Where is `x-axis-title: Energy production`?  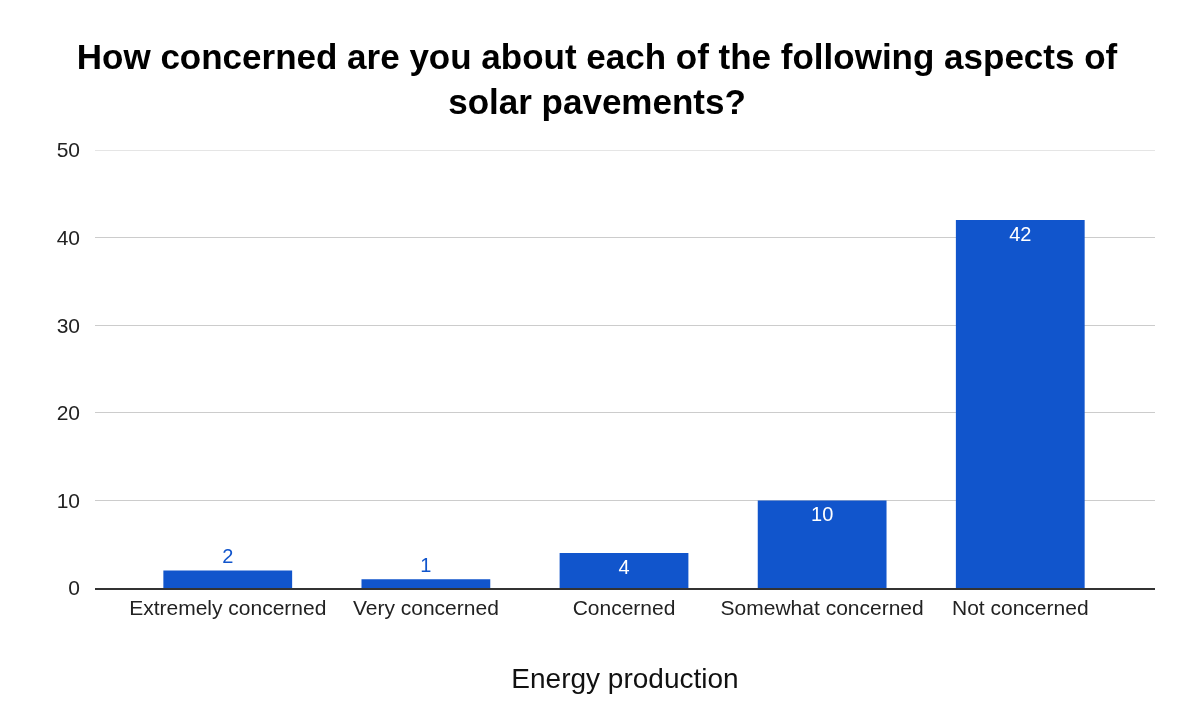 x-axis-title: Energy production is located at coordinates (625, 678).